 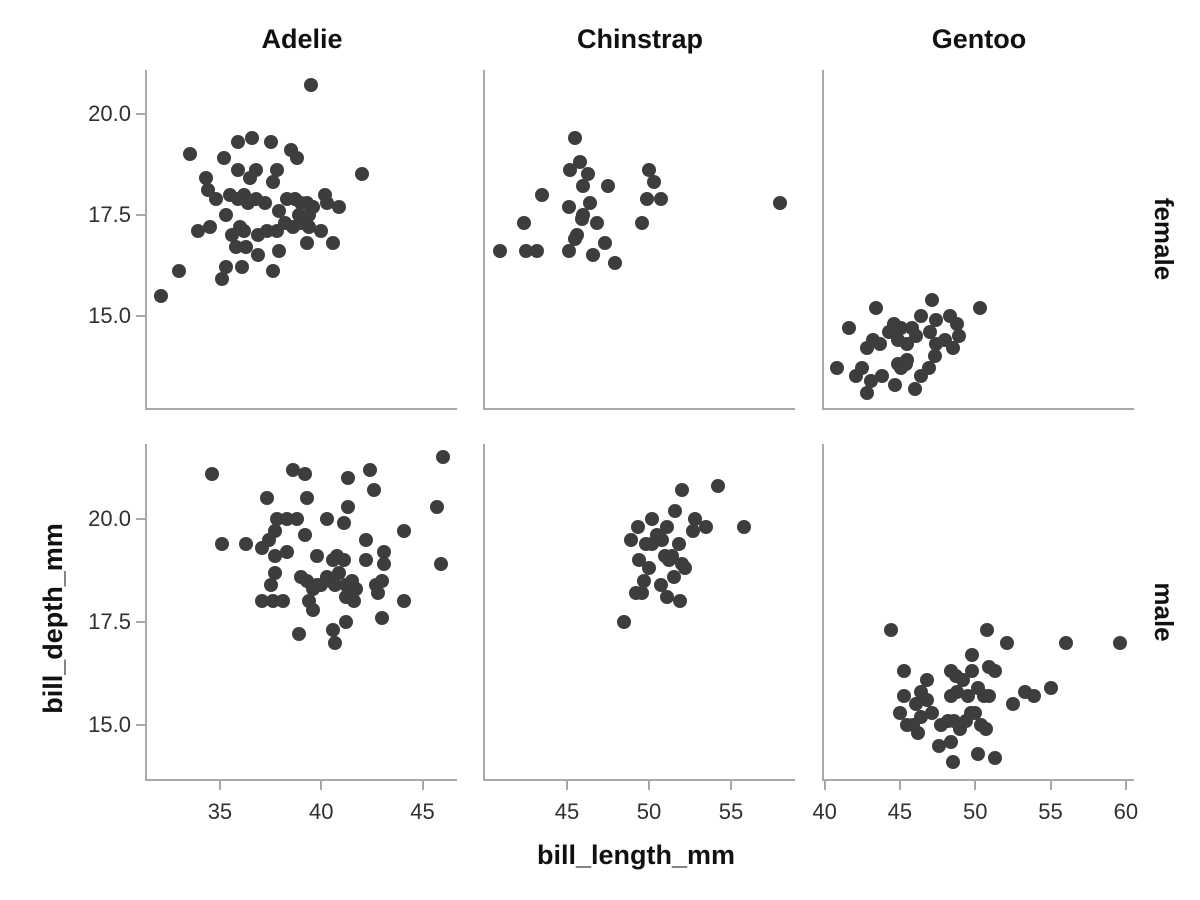 I want to click on x-tick-label: 45, so click(x=422, y=811).